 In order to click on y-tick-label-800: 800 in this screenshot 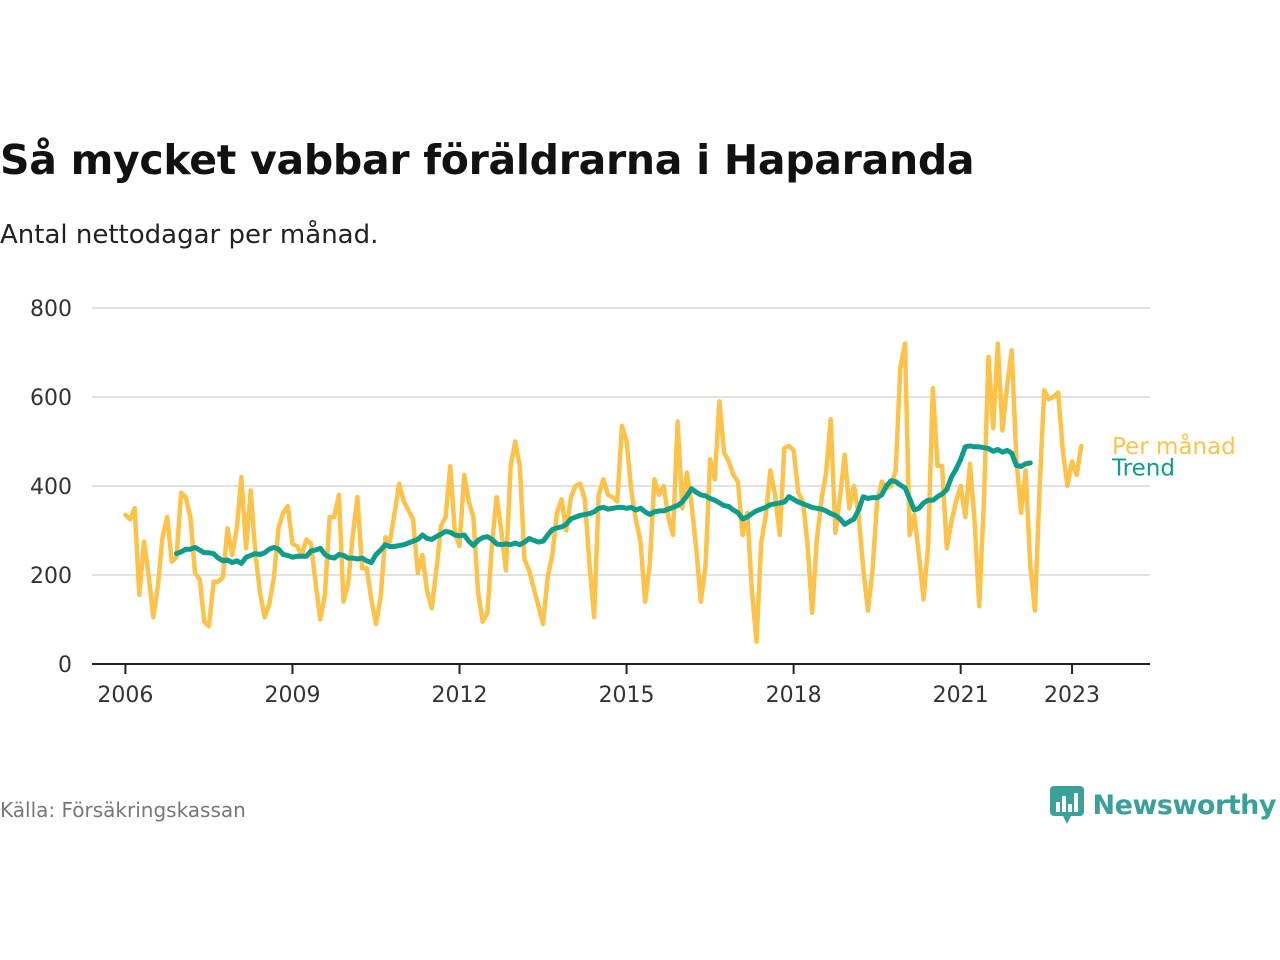, I will do `click(51, 309)`.